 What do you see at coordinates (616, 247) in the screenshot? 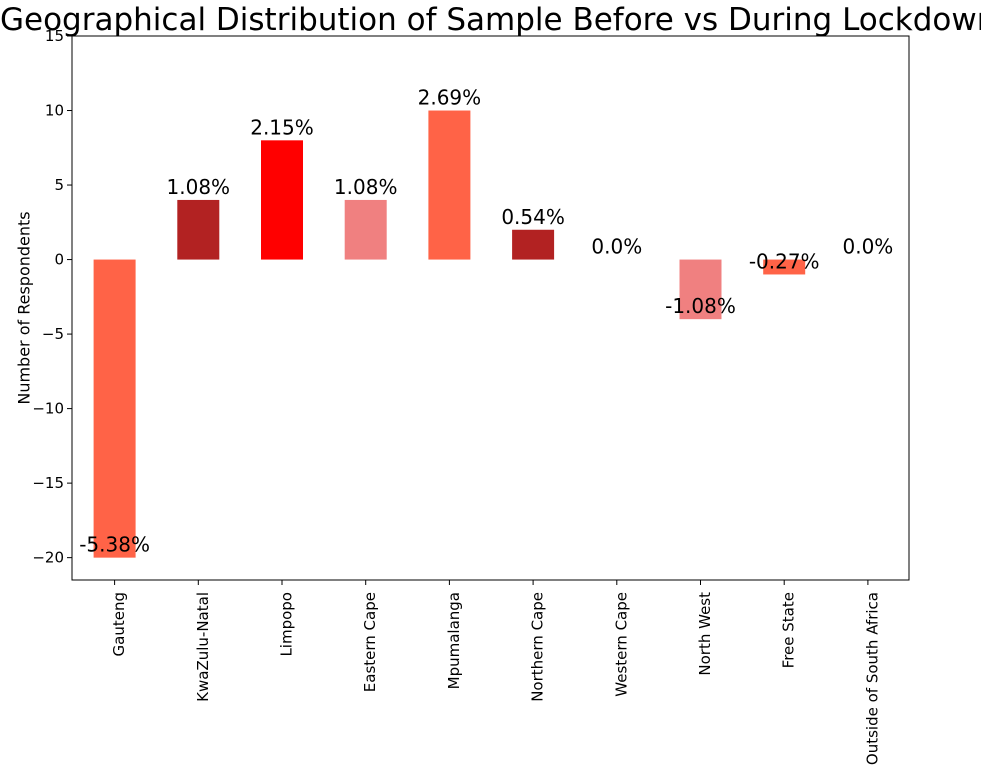
I see `data-label-6: 0.0%` at bounding box center [616, 247].